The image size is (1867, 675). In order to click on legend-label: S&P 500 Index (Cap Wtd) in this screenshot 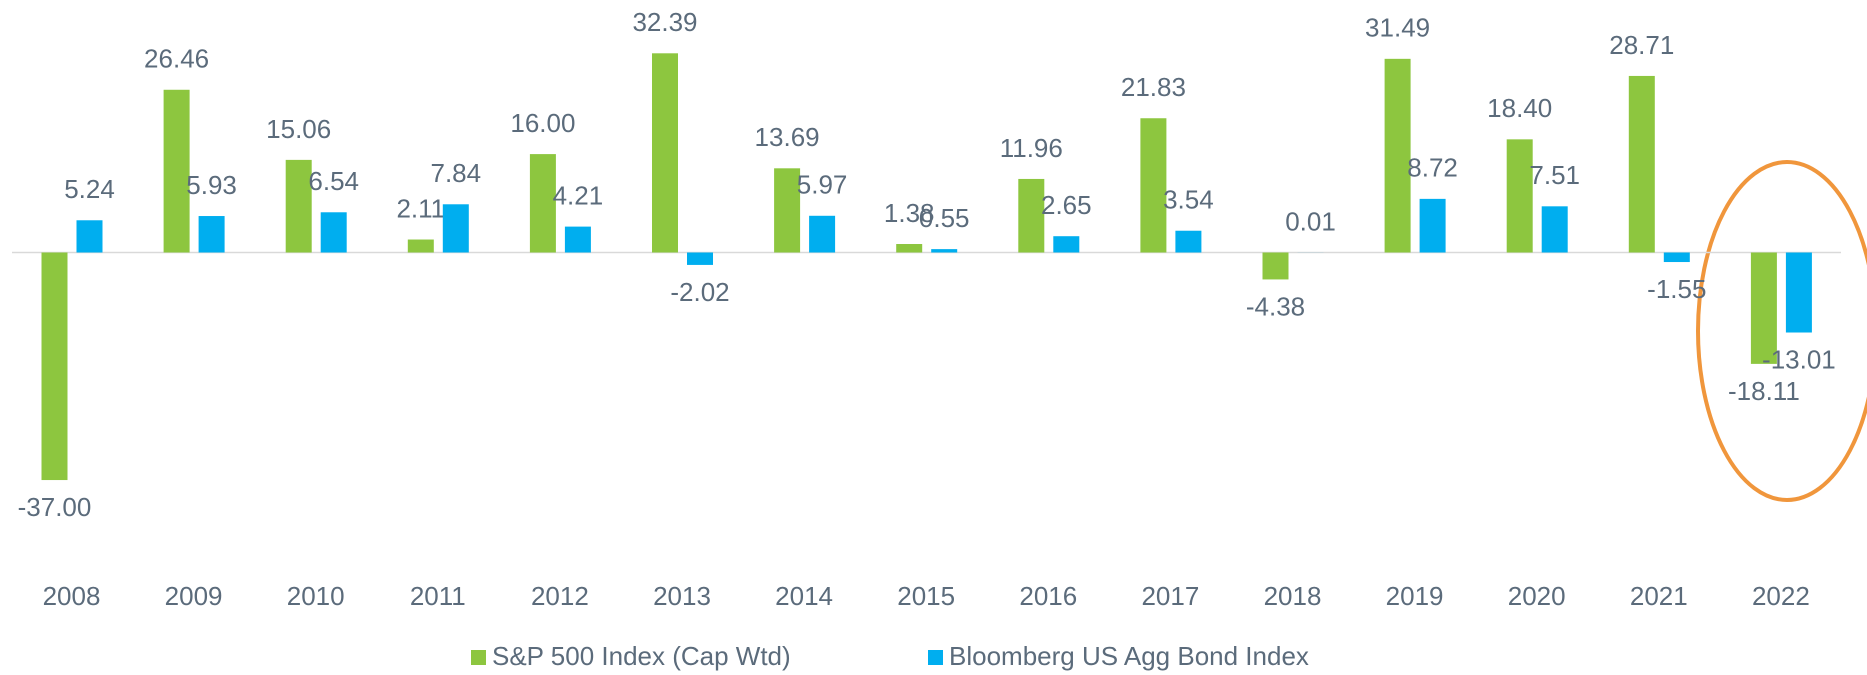, I will do `click(641, 656)`.